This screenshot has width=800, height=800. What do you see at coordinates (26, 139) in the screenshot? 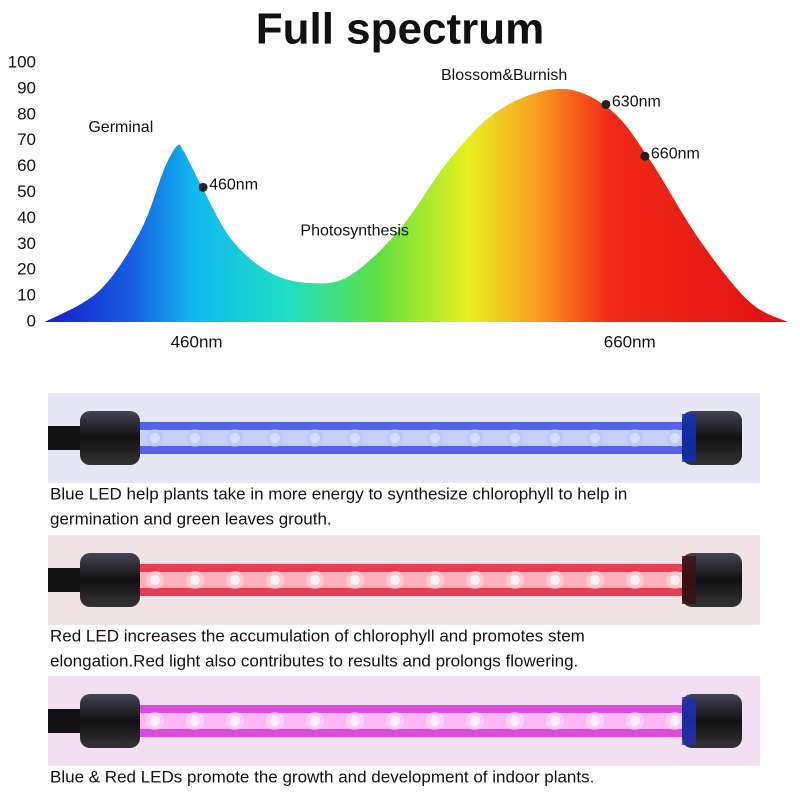
I see `y-tick-label: 70` at bounding box center [26, 139].